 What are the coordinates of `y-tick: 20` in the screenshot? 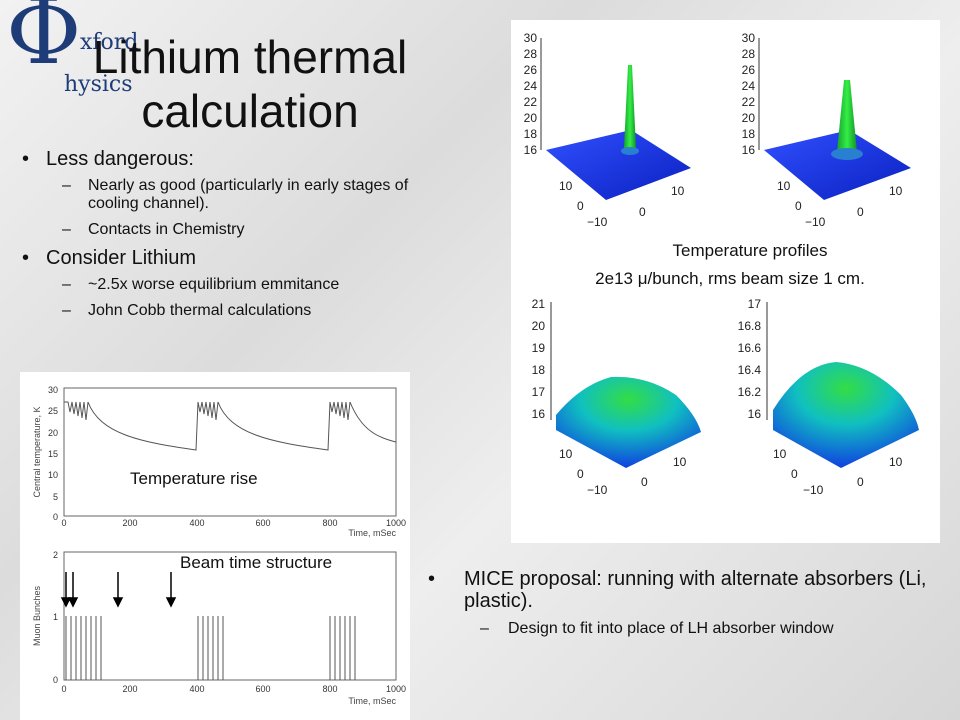 It's located at (53, 433).